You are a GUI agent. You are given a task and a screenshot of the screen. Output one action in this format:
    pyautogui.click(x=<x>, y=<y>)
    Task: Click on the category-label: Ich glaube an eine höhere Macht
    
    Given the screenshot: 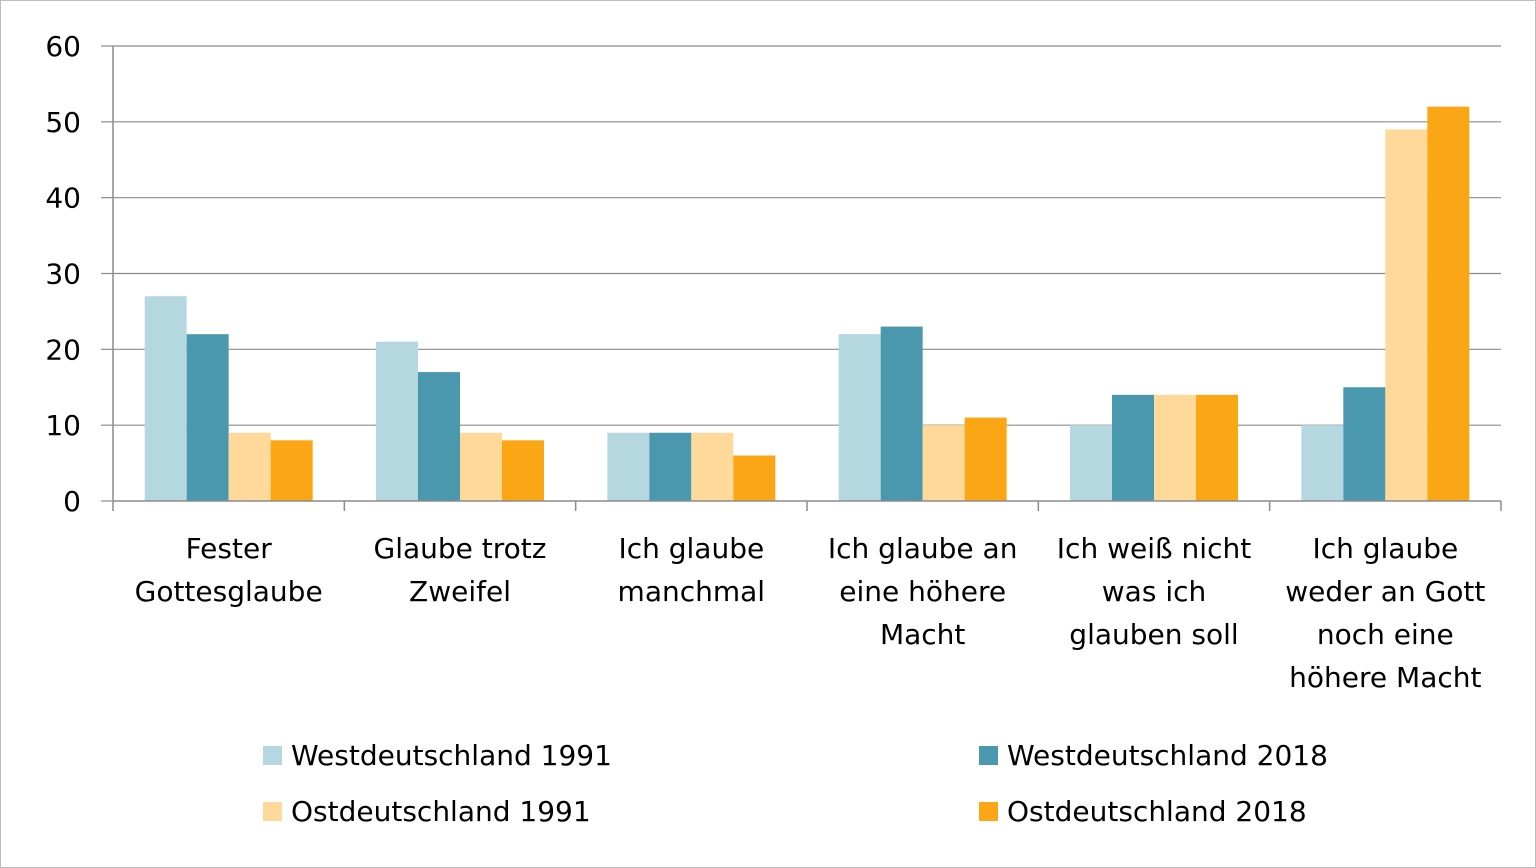 What is the action you would take?
    pyautogui.click(x=923, y=591)
    